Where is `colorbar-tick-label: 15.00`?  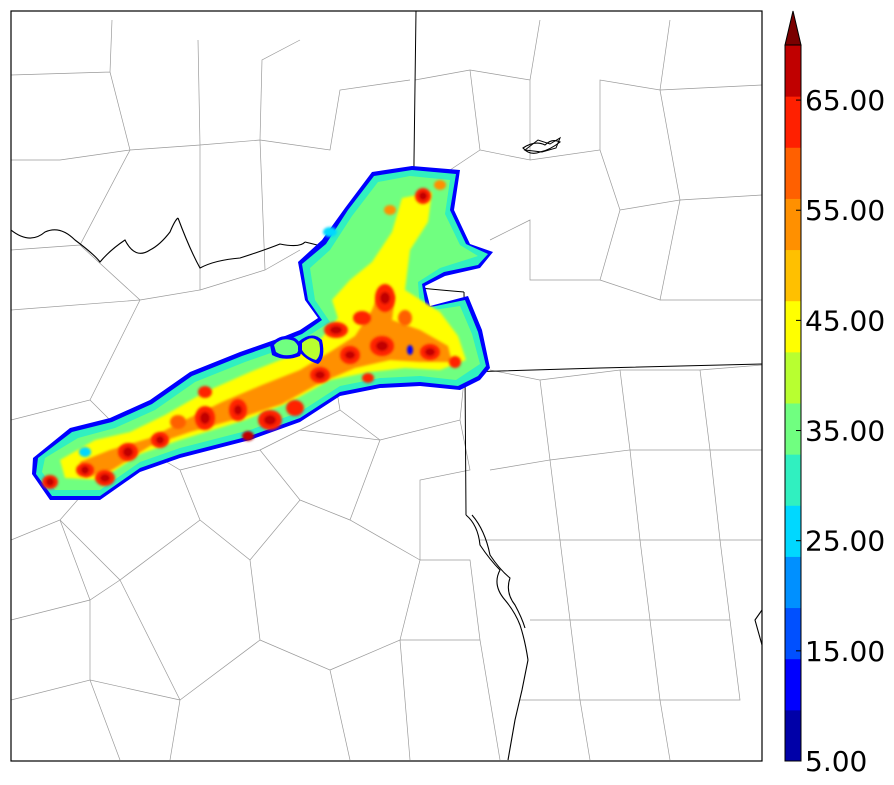 colorbar-tick-label: 15.00 is located at coordinates (845, 651).